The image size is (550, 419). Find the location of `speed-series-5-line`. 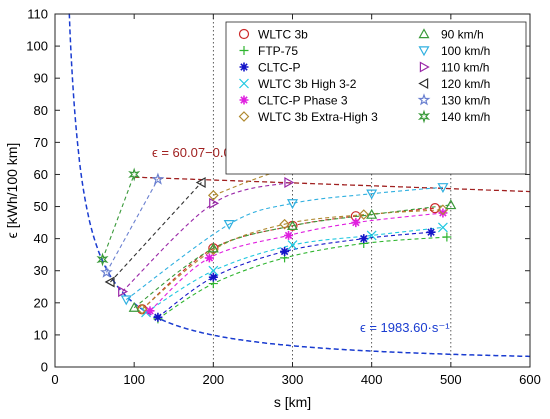

speed-series-5-line is located at coordinates (118, 217).